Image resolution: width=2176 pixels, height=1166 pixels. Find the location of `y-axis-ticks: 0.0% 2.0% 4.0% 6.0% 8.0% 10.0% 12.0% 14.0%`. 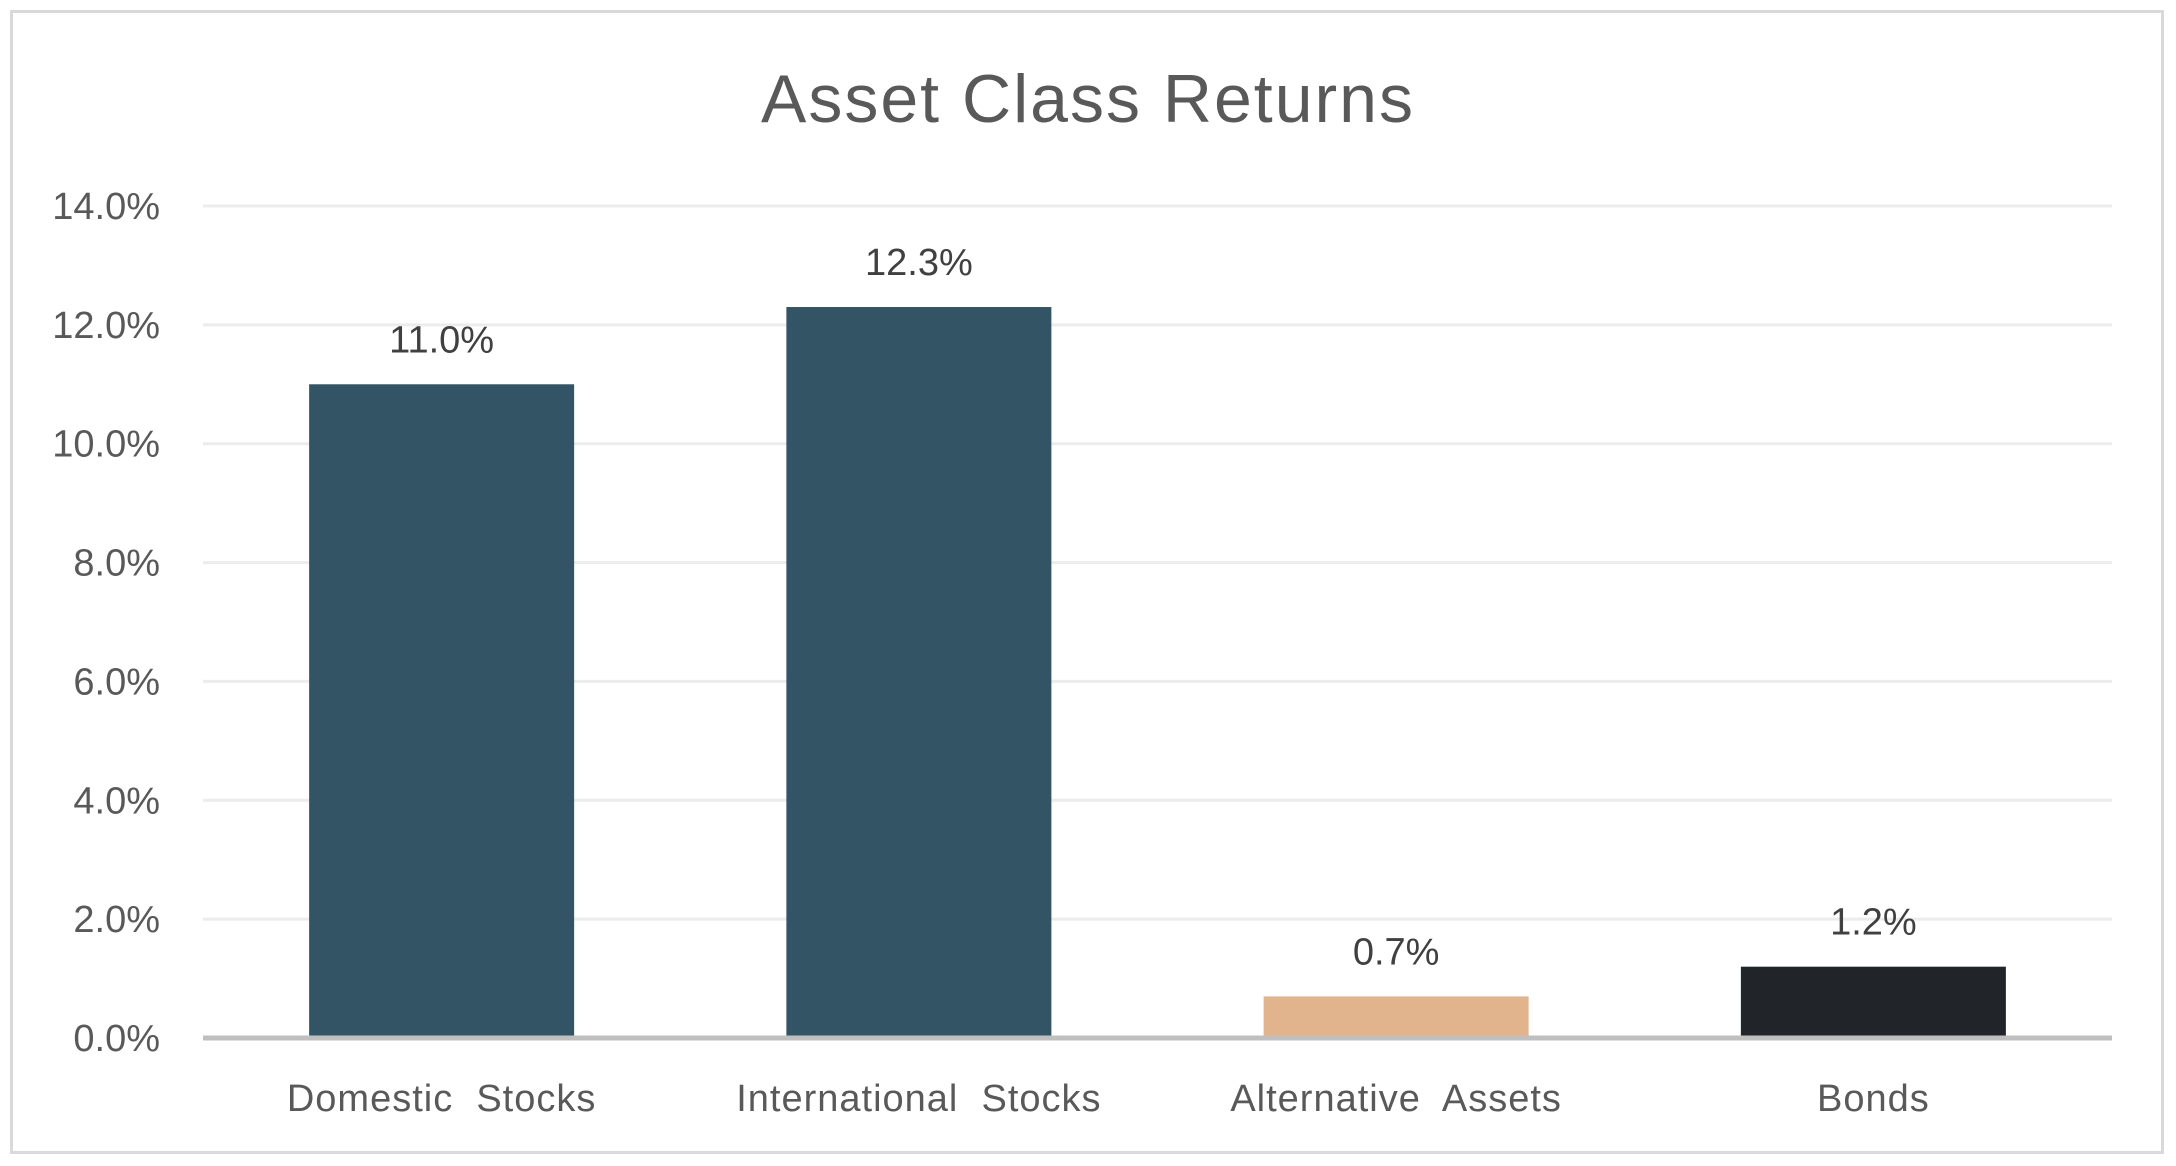

y-axis-ticks: 0.0% 2.0% 4.0% 6.0% 8.0% 10.0% 12.0% 14.0% is located at coordinates (106, 623).